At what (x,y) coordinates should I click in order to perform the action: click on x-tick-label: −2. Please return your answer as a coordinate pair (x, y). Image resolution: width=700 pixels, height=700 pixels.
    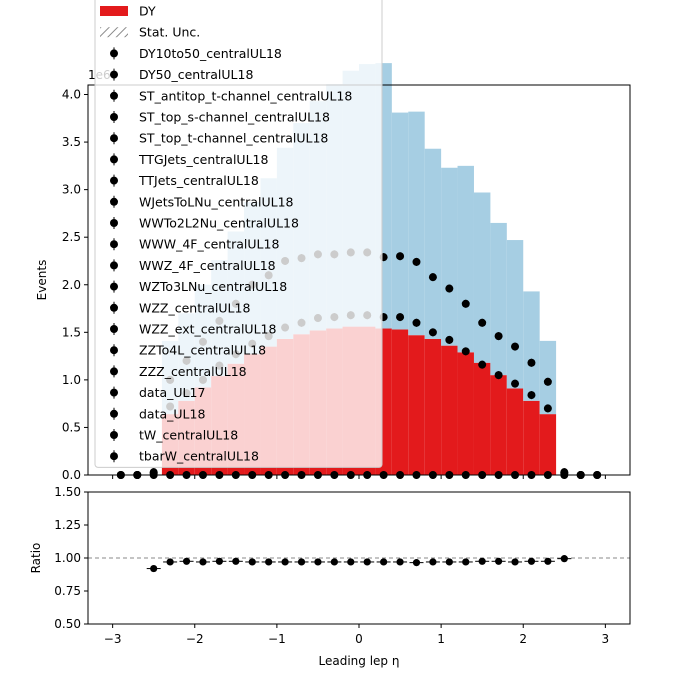
    Looking at the image, I should click on (195, 639).